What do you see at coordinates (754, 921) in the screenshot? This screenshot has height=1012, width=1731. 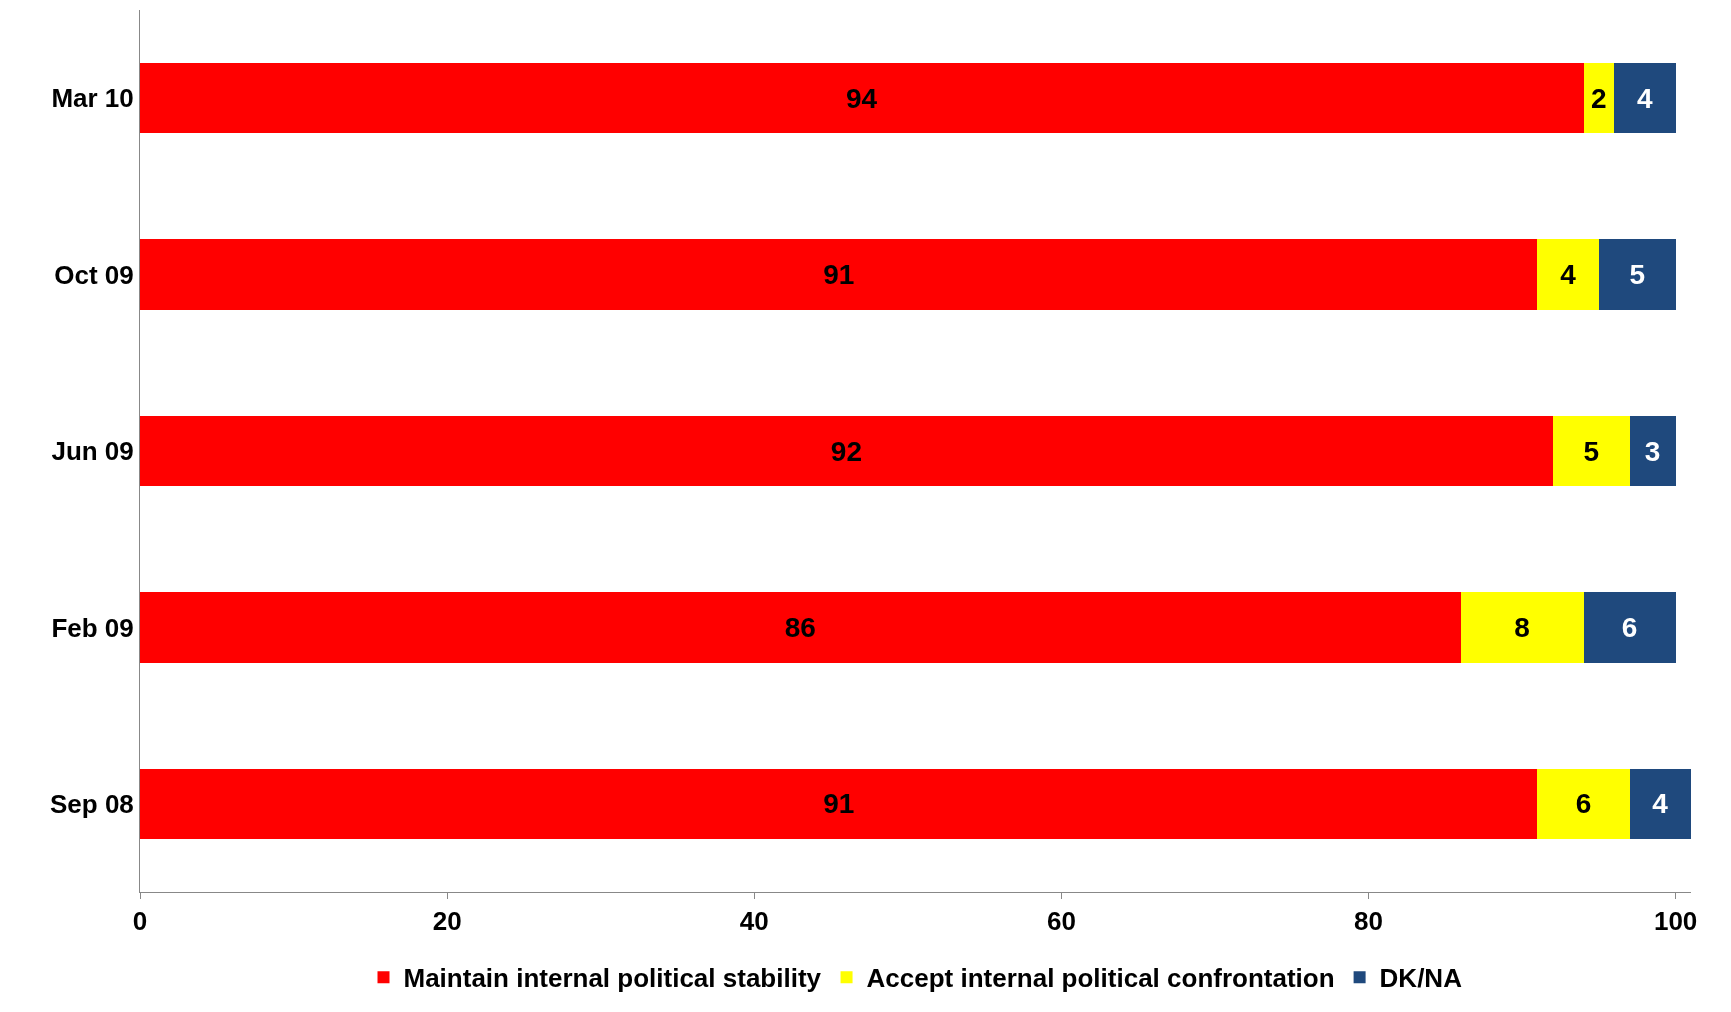 I see `x-tick-label: 40` at bounding box center [754, 921].